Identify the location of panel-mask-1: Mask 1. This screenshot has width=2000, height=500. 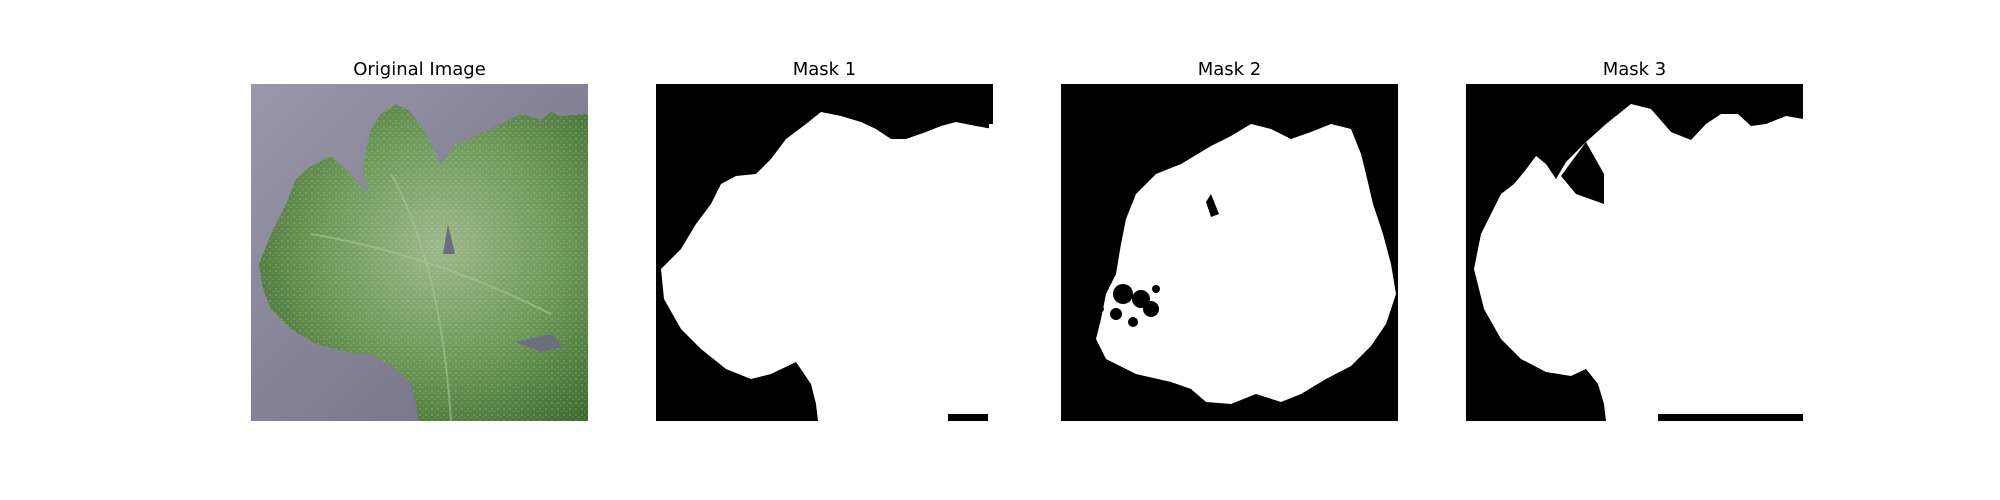
(824, 238).